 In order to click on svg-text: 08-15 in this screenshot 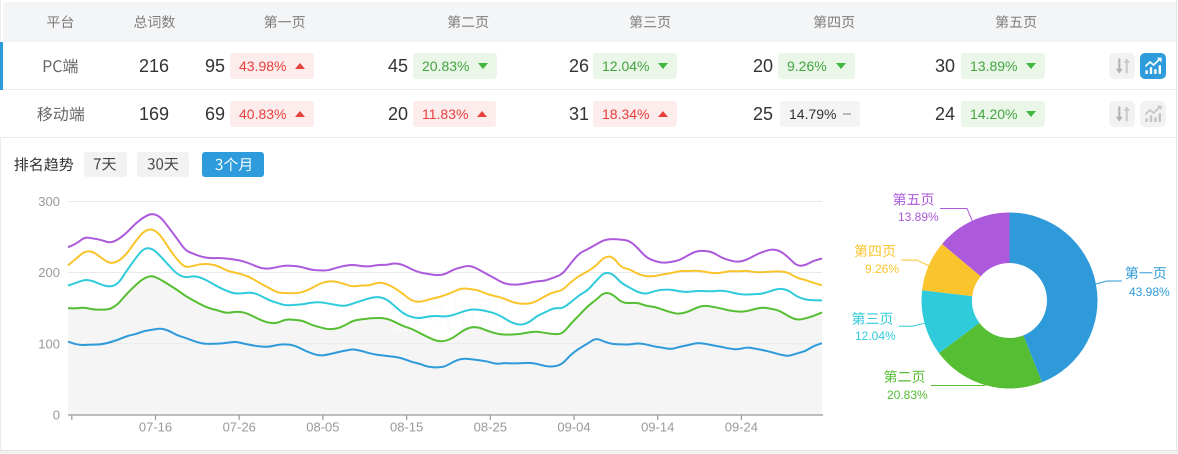, I will do `click(406, 427)`.